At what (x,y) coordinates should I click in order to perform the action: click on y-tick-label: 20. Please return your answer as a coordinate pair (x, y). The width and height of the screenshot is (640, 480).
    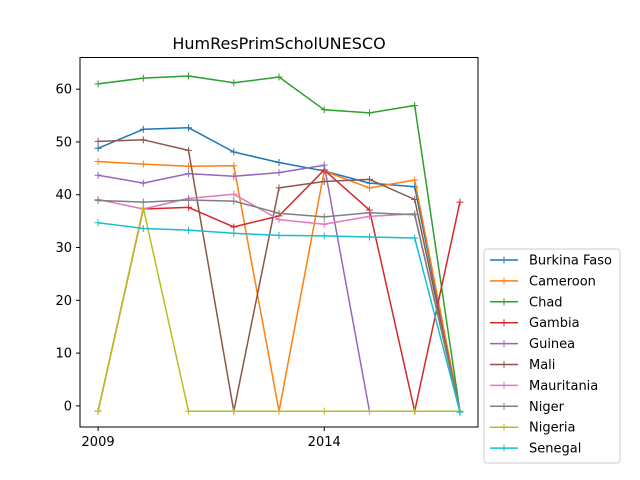
    Looking at the image, I should click on (63, 301).